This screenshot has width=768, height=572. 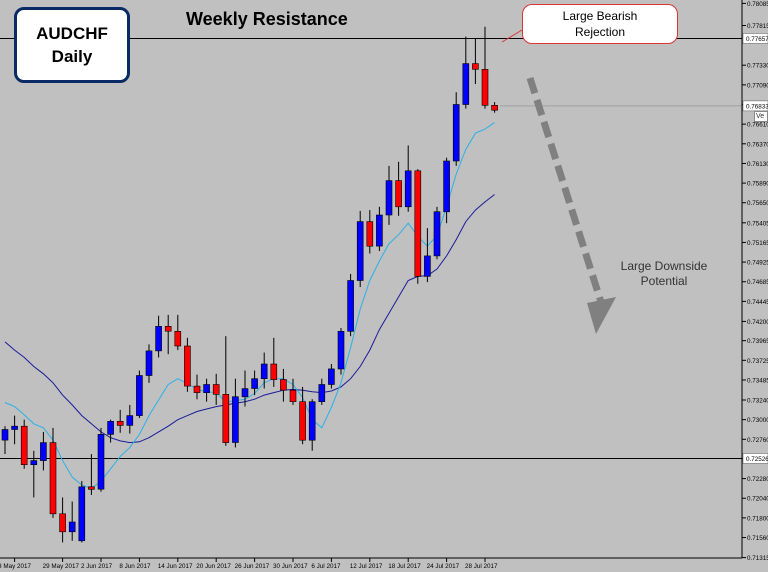 I want to click on x-tick-label: 2 Jun 2017, so click(x=97, y=566).